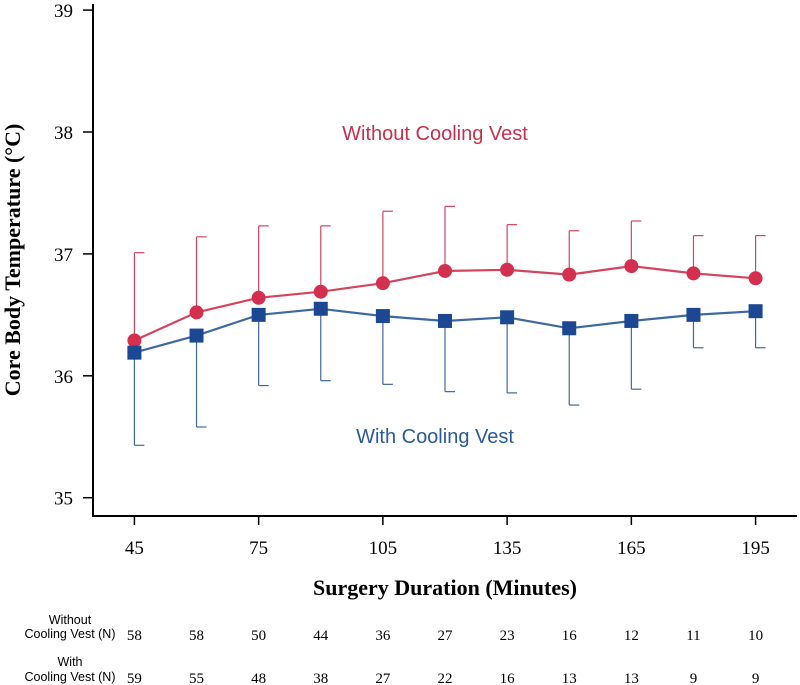 Image resolution: width=800 pixels, height=685 pixels. I want to click on count-cell: 11, so click(693, 636).